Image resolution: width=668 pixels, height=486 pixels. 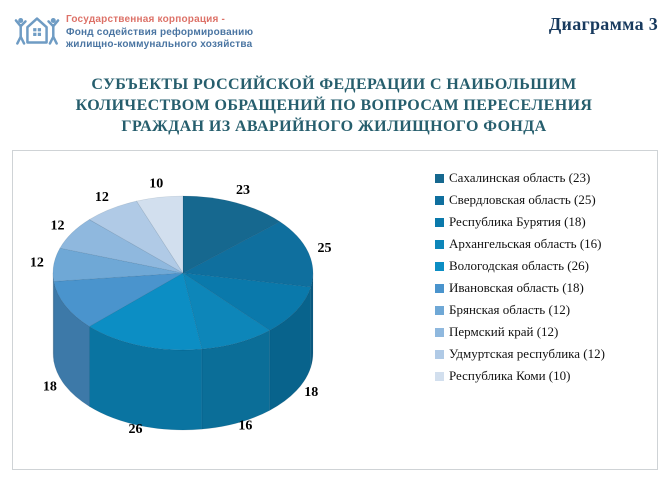 I want to click on legend-label: Удмуртская республика (12), so click(x=527, y=353).